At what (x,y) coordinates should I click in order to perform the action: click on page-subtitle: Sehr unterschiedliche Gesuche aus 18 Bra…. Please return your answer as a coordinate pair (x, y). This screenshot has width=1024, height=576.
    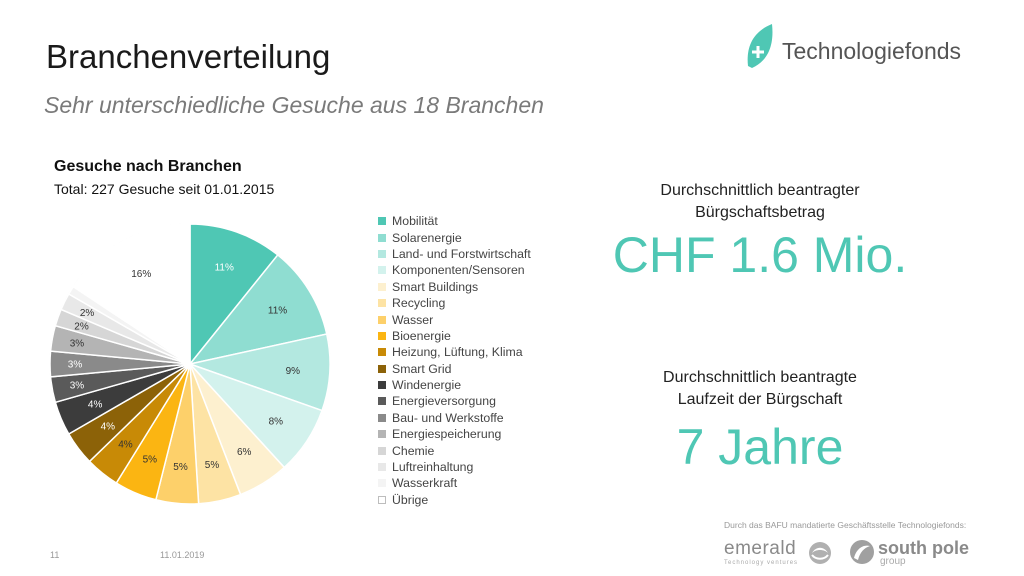
    Looking at the image, I should click on (294, 105).